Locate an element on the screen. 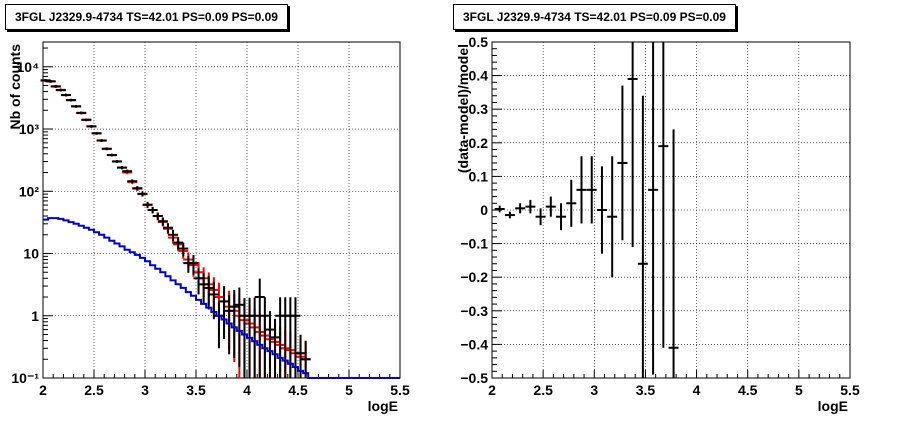  y-tick-label: −0.5 is located at coordinates (474, 378).